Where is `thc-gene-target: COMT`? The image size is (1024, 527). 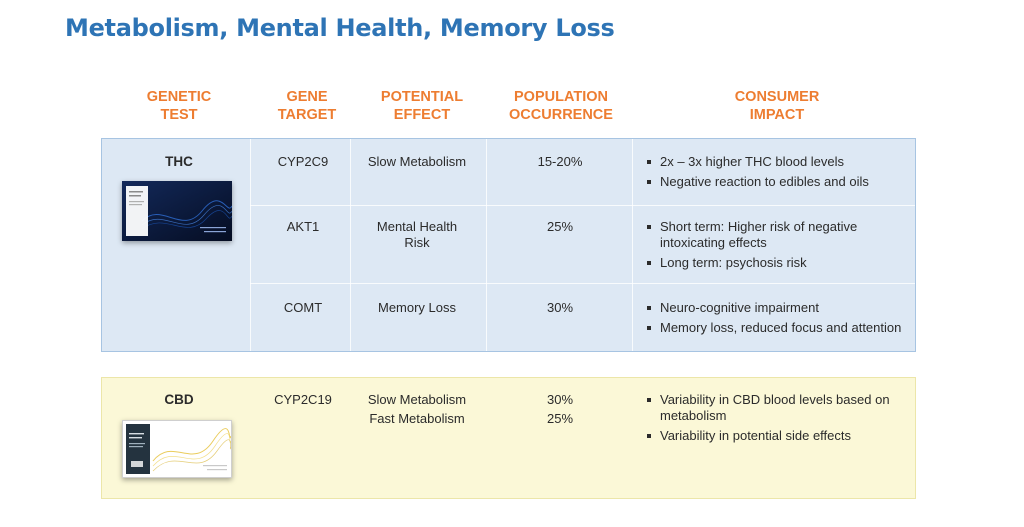
thc-gene-target: COMT is located at coordinates (303, 307).